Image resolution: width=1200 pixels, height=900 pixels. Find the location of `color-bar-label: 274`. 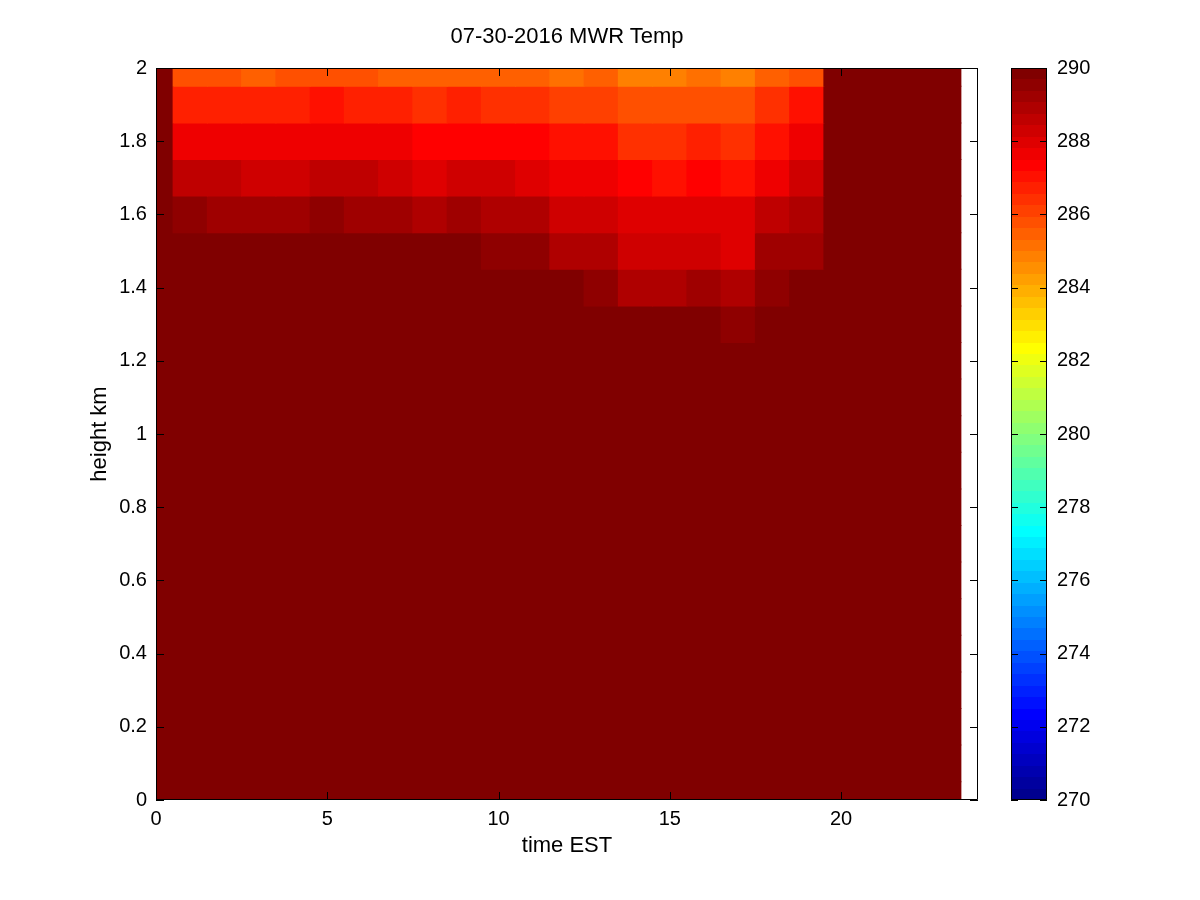

color-bar-label: 274 is located at coordinates (1074, 652).